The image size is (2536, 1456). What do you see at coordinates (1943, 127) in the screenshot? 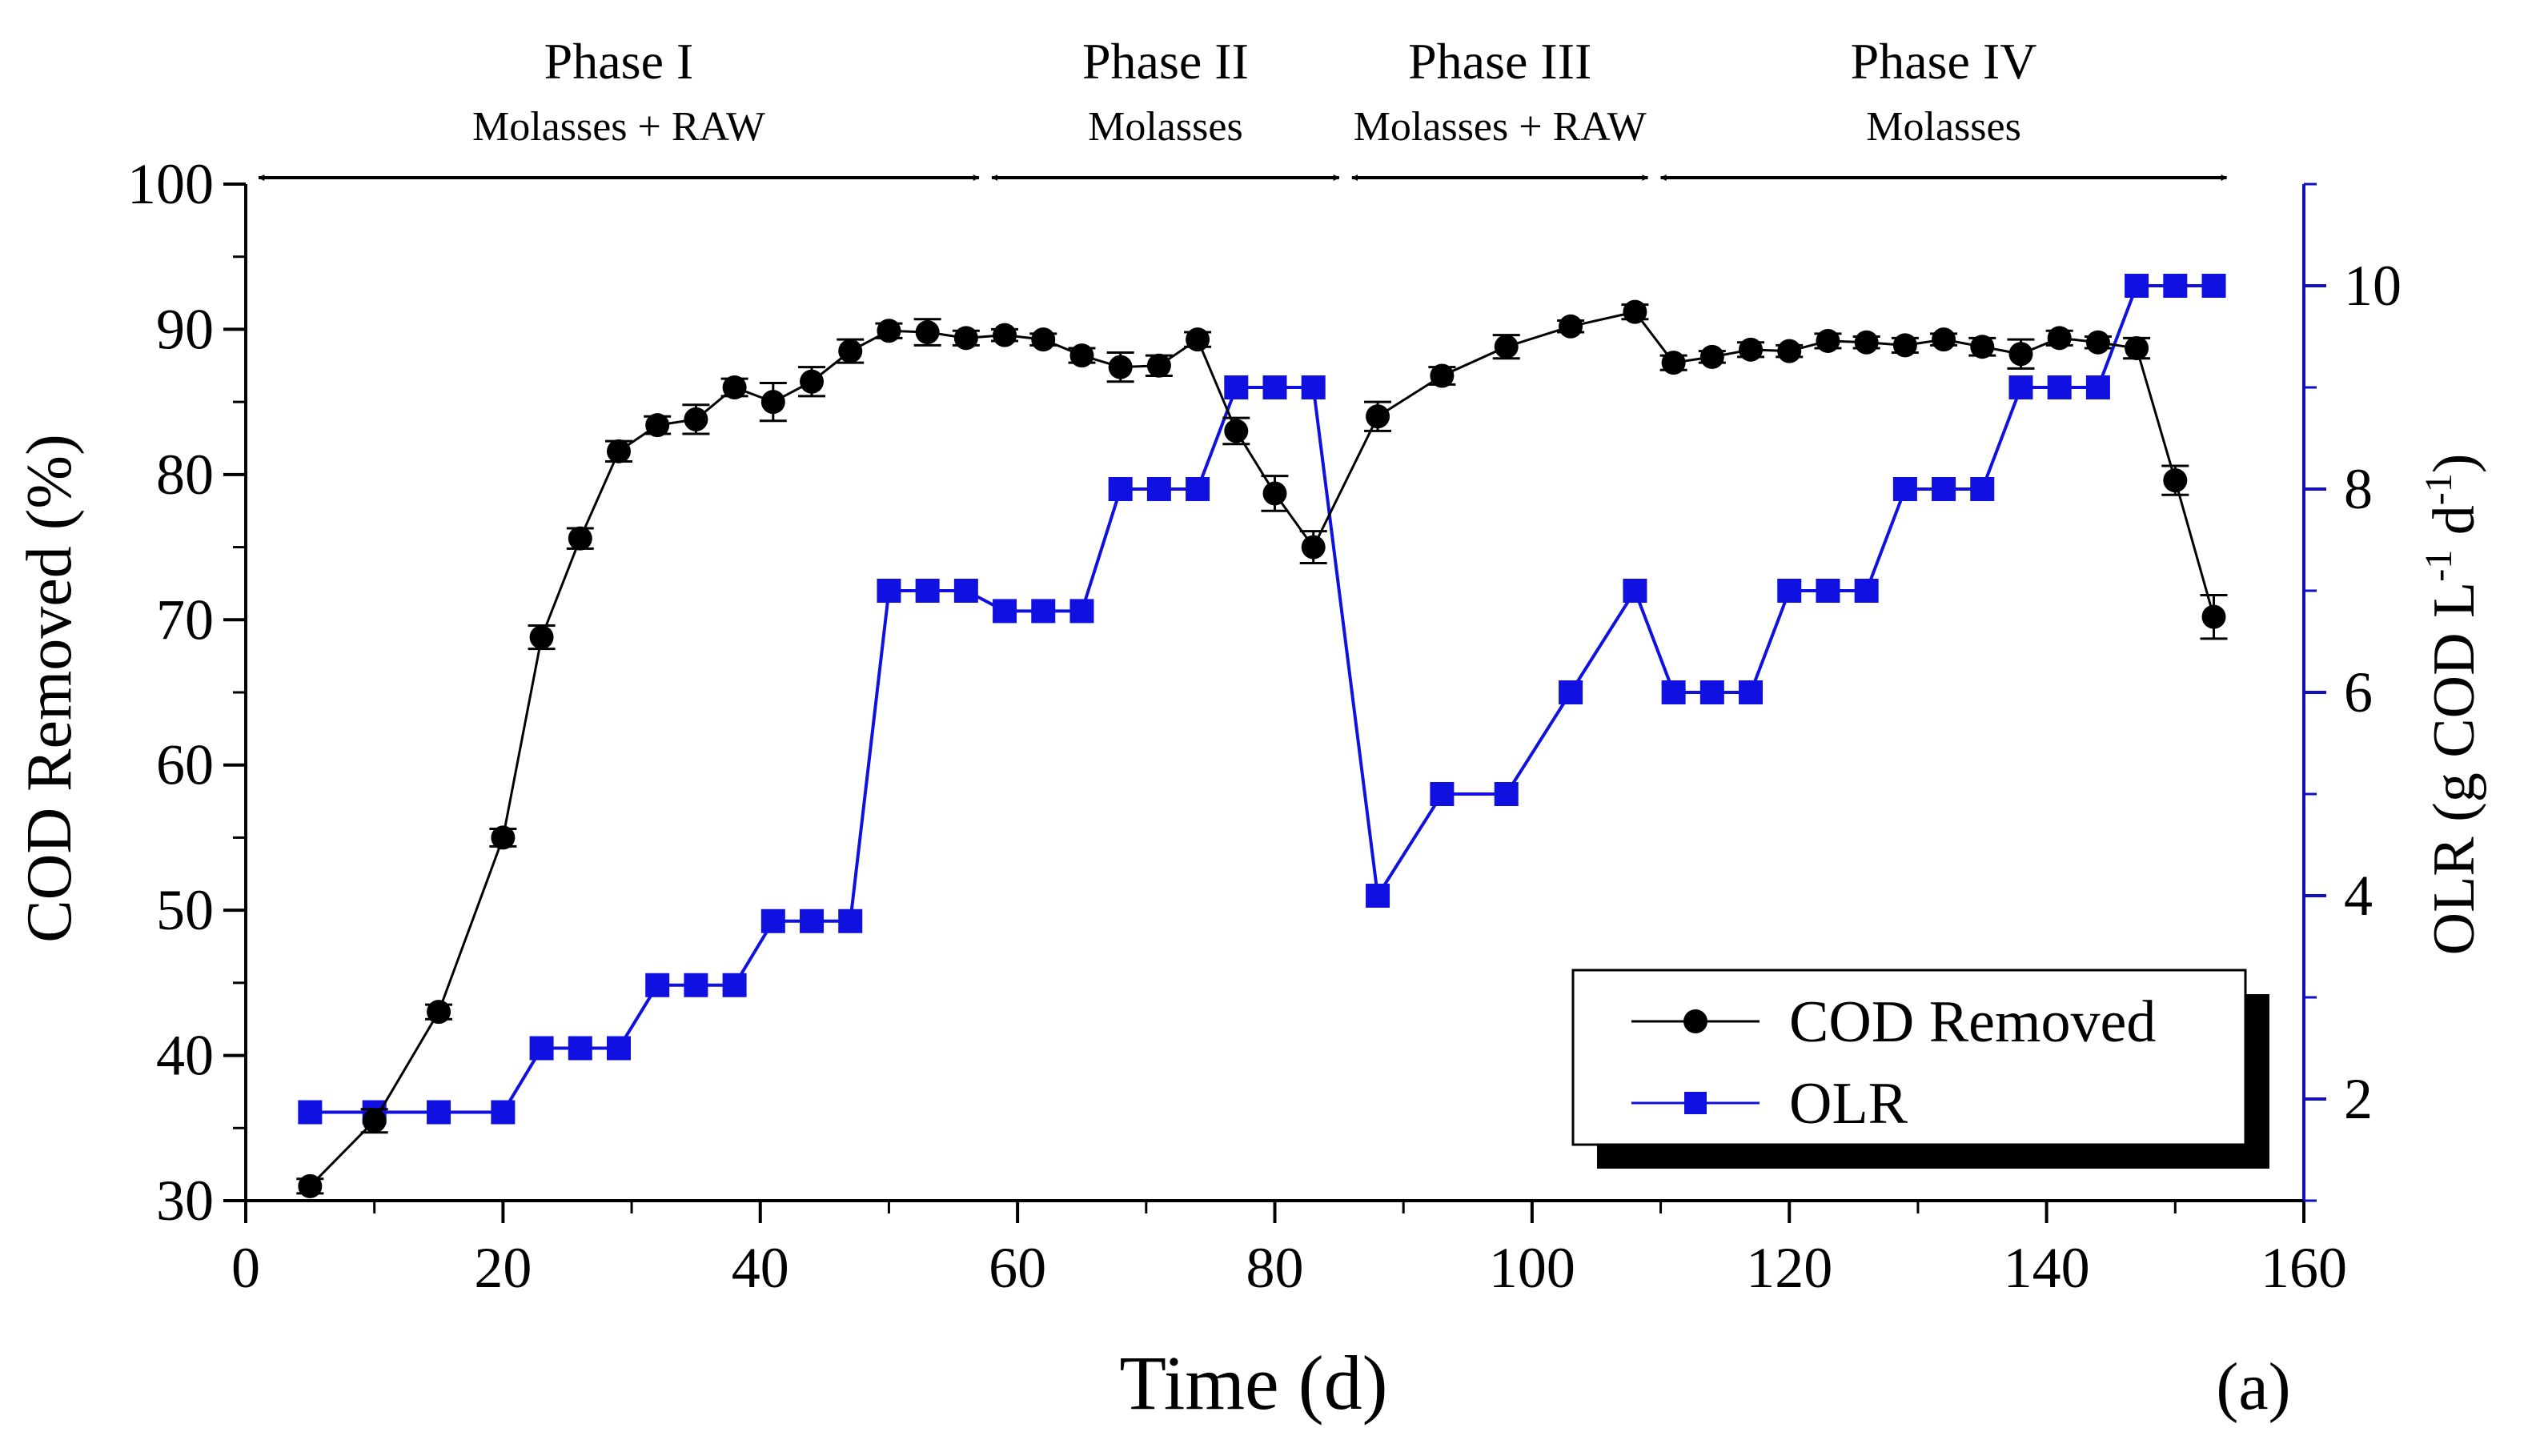
I see `phase-feed: Molasses` at bounding box center [1943, 127].